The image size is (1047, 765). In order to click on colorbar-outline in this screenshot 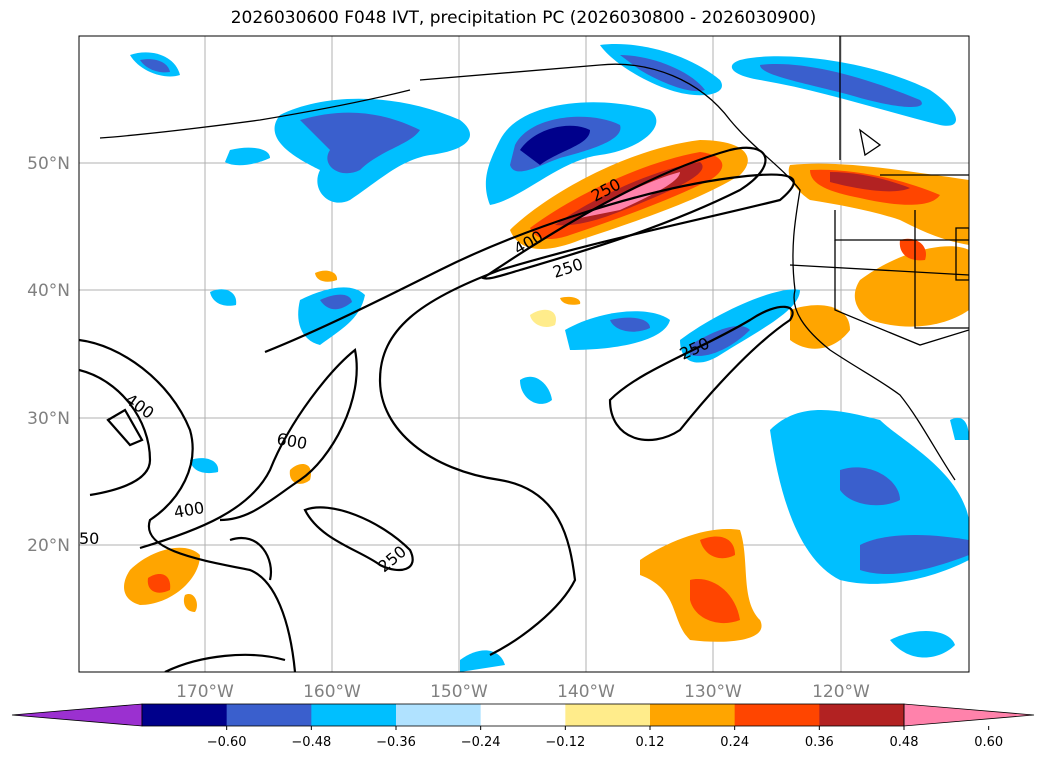, I will do `click(523, 715)`.